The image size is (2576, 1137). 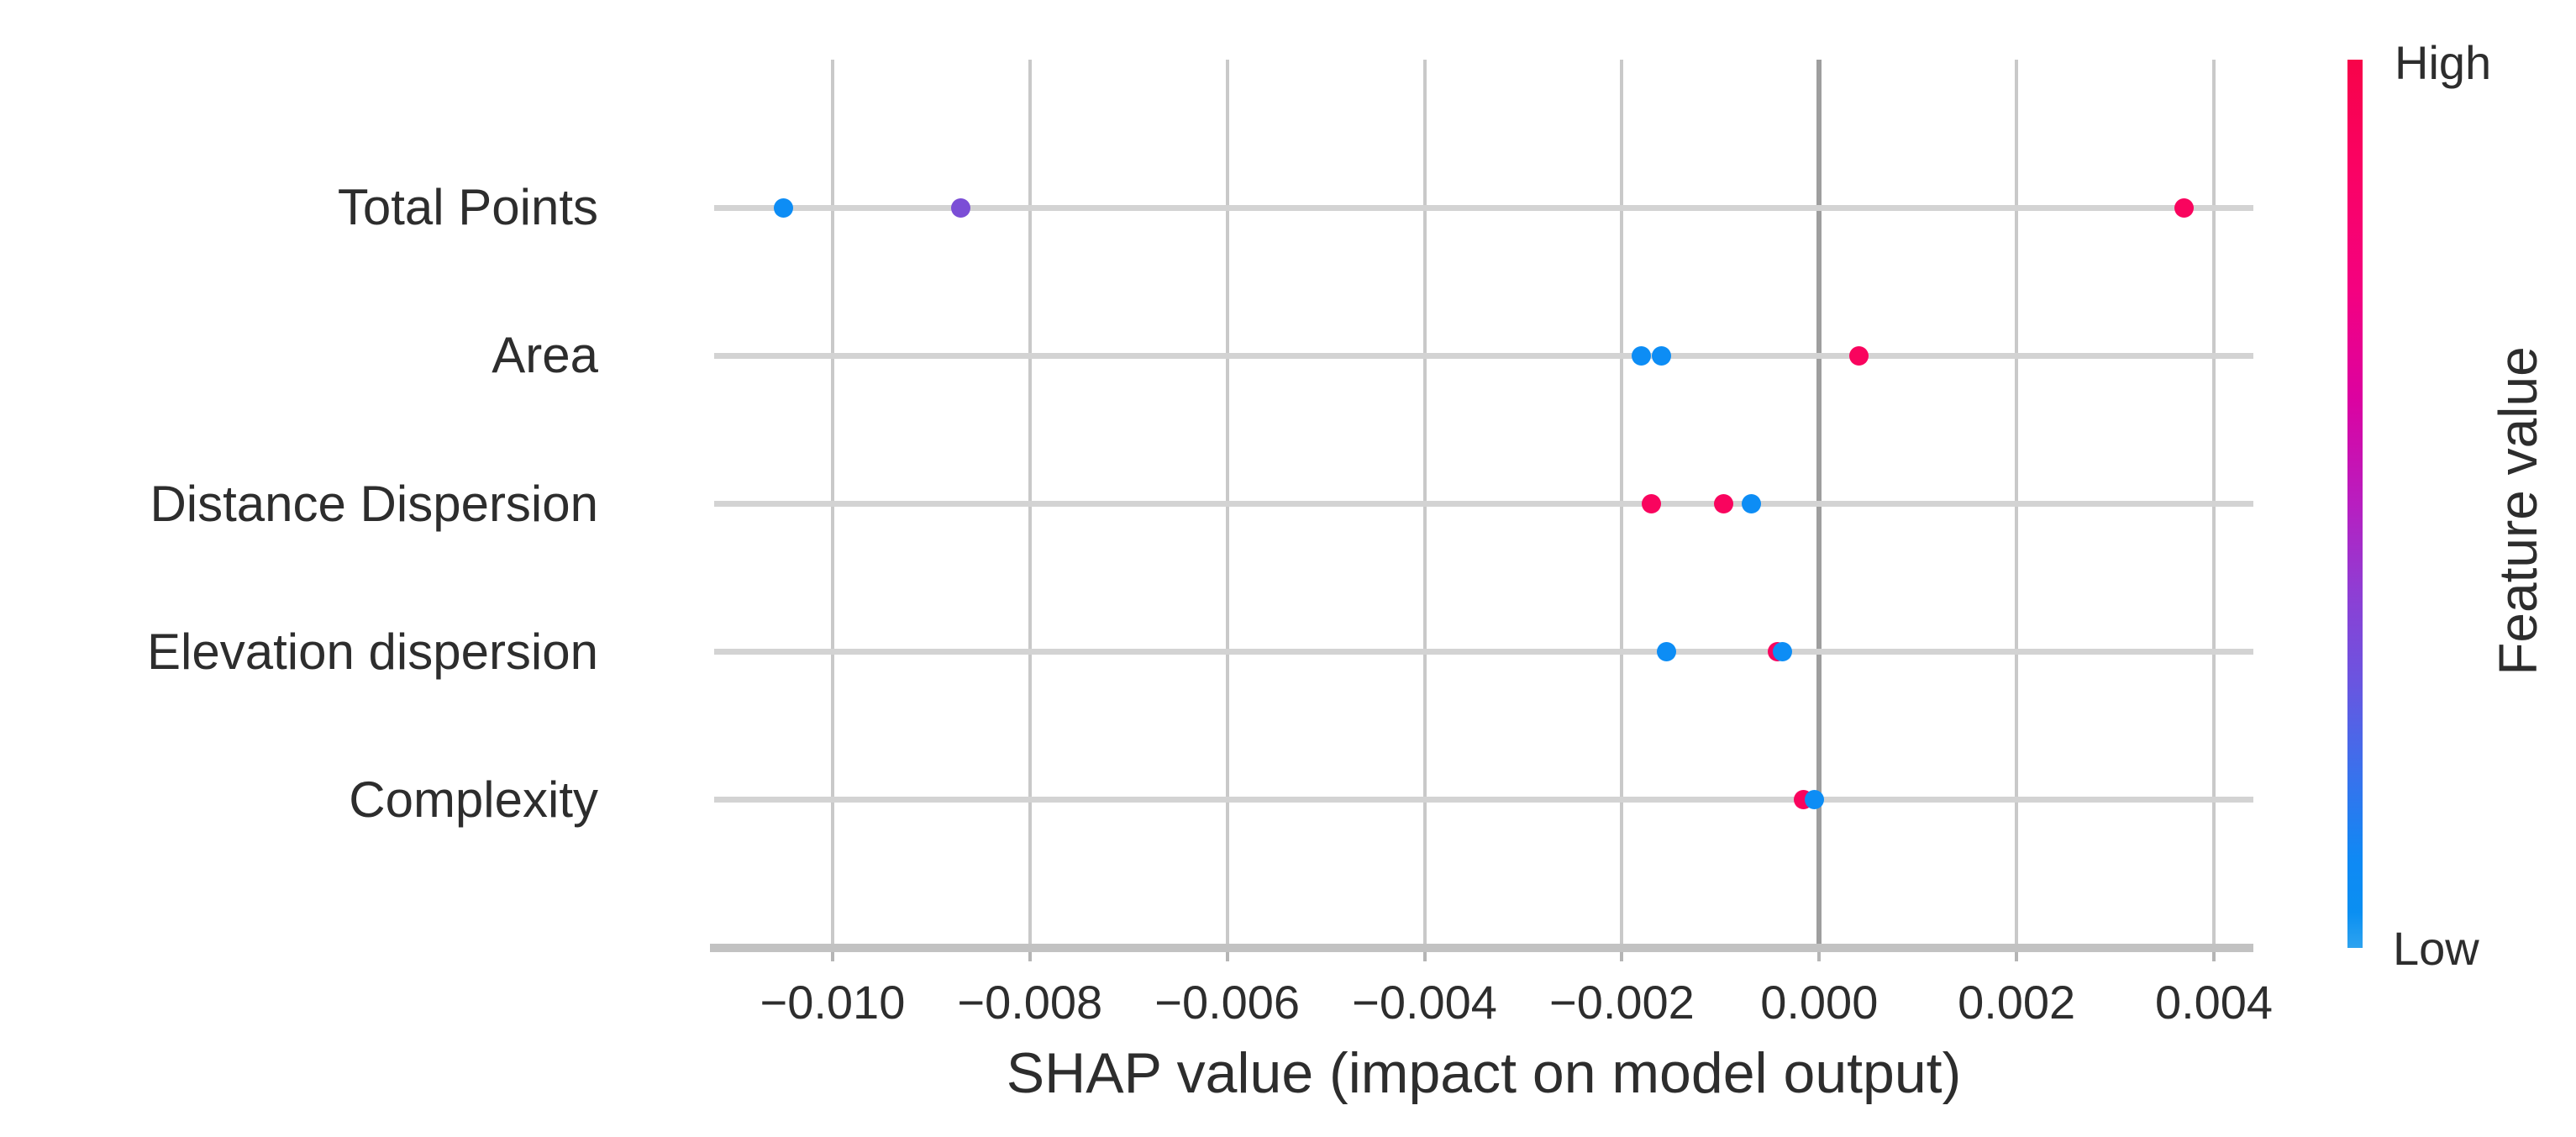 What do you see at coordinates (545, 355) in the screenshot?
I see `feature-label: Area` at bounding box center [545, 355].